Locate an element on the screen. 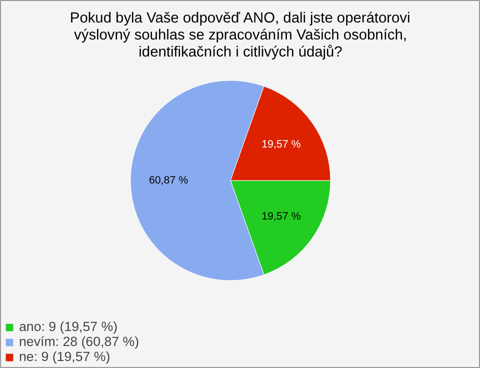 This screenshot has height=368, width=480. data-label: 60,87 % is located at coordinates (168, 180).